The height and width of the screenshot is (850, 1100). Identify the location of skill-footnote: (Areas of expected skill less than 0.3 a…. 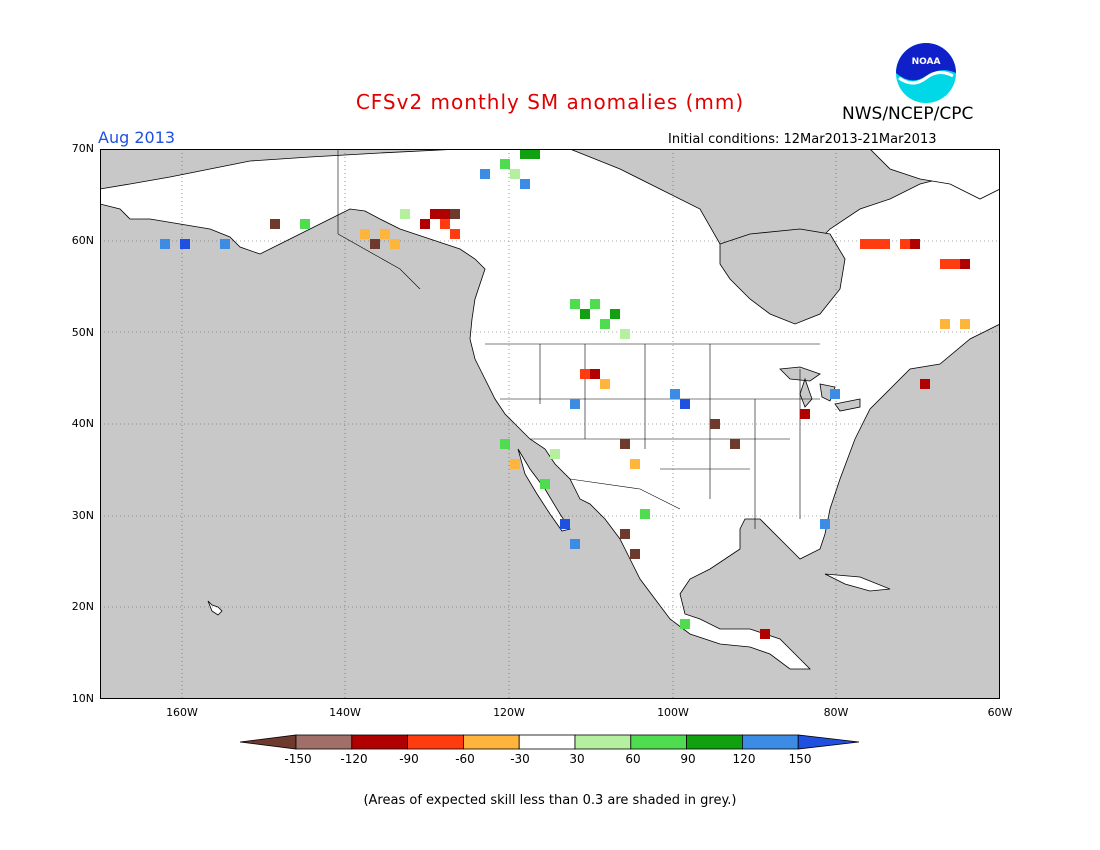
(550, 800).